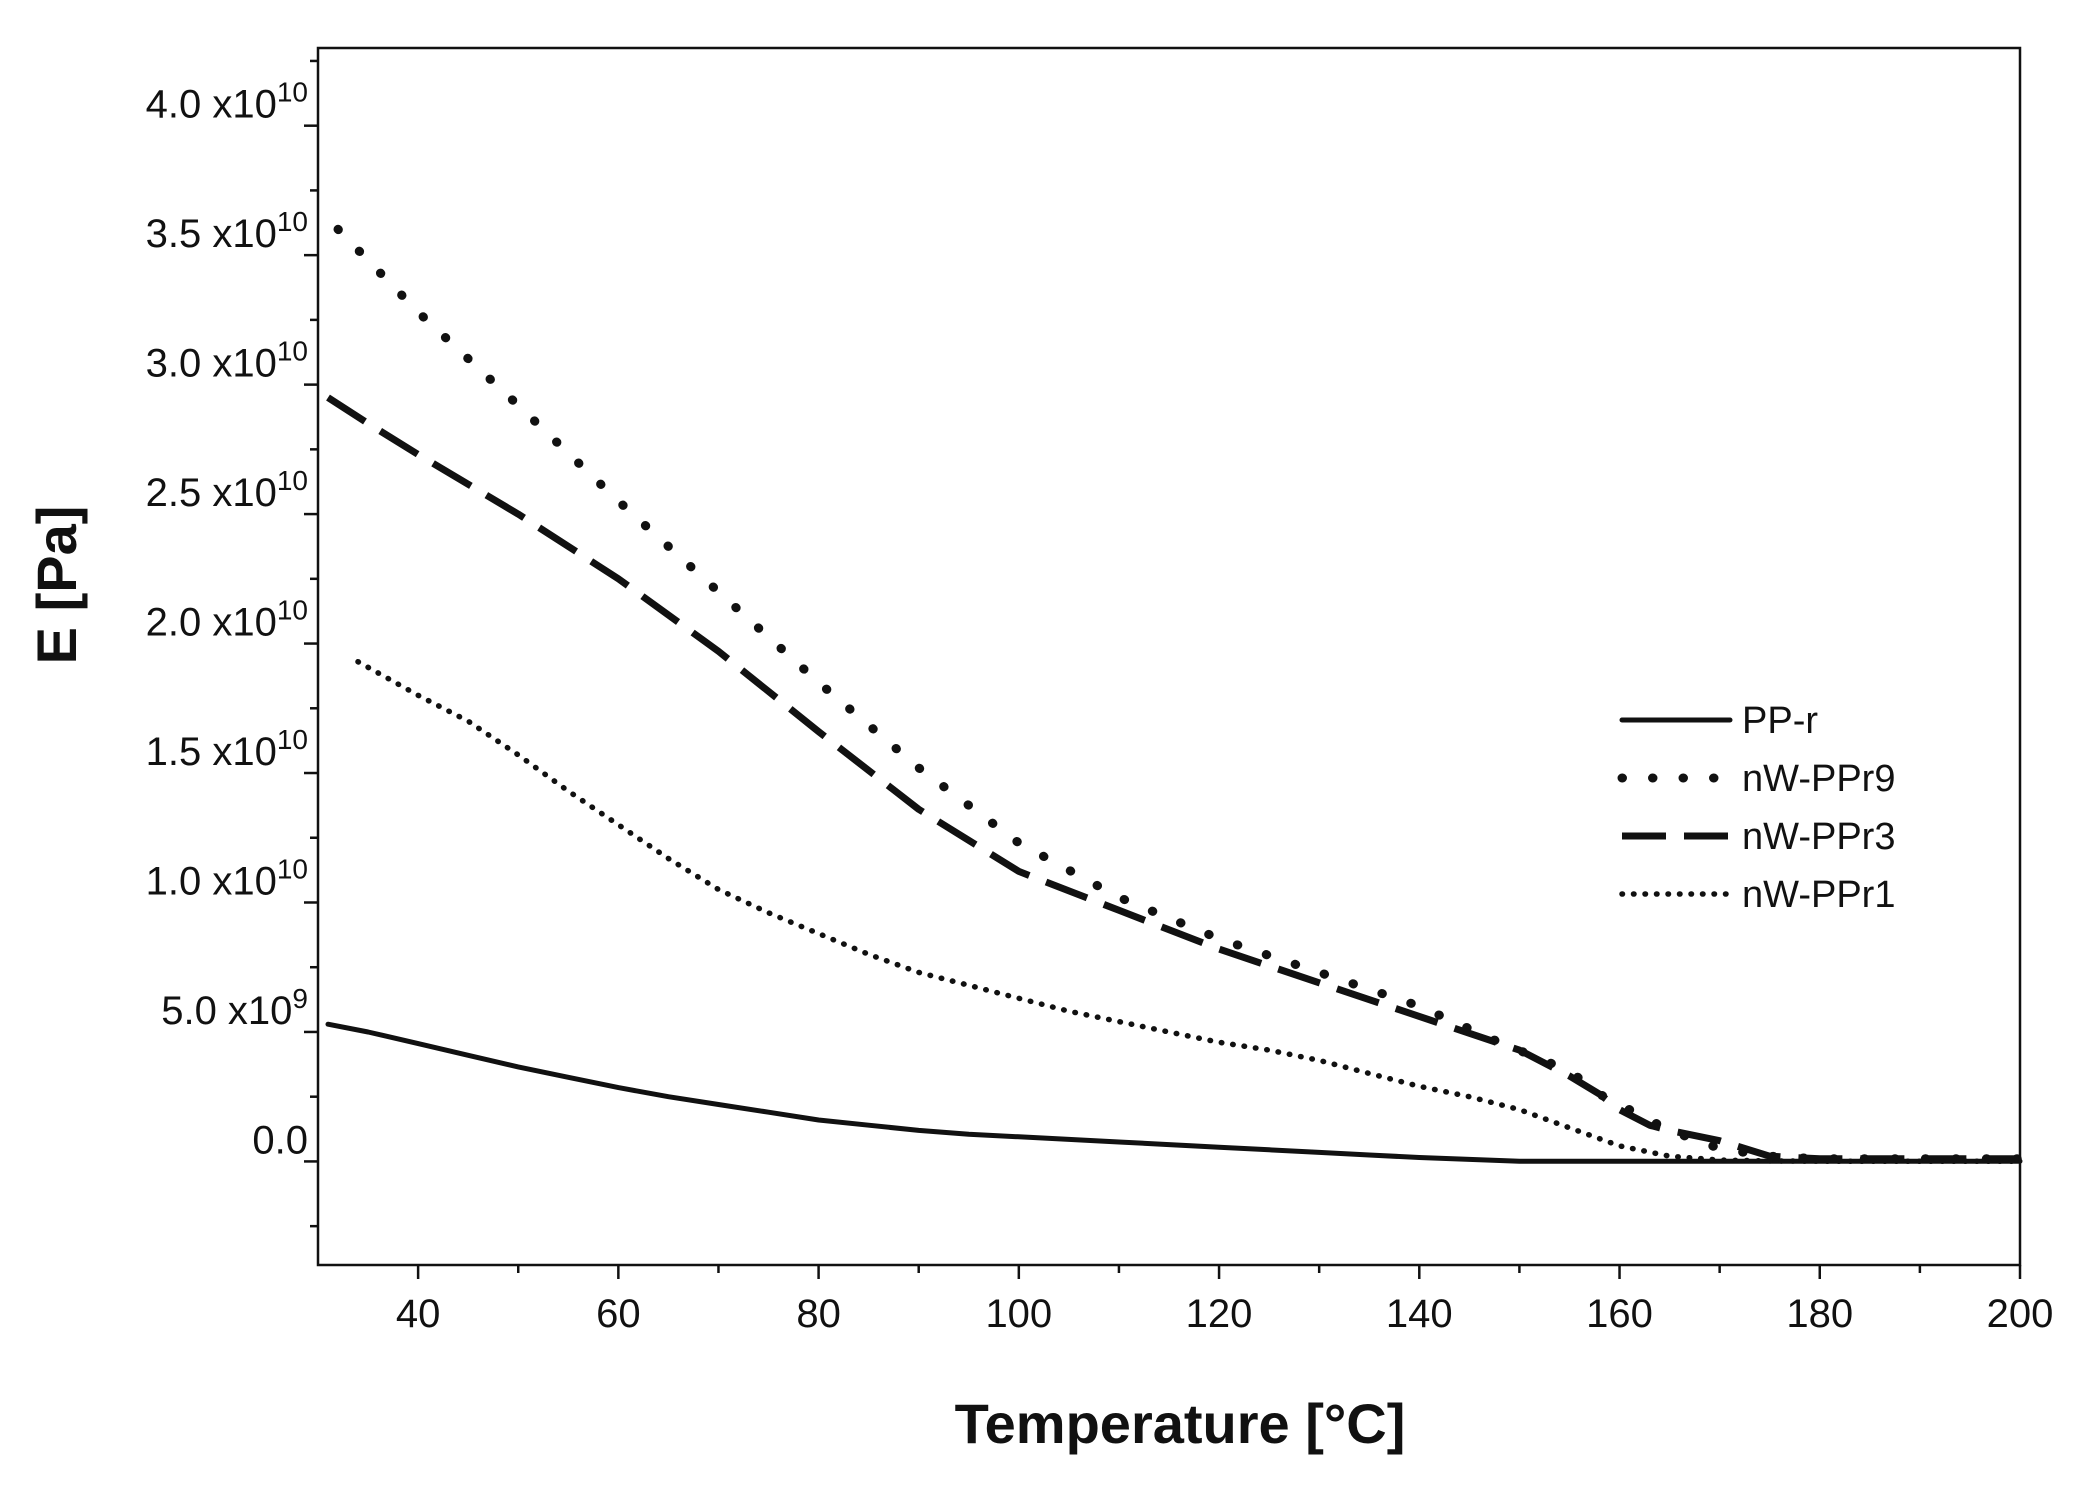  I want to click on y-tick-label: 1.0 x10¹⁰, so click(227, 878).